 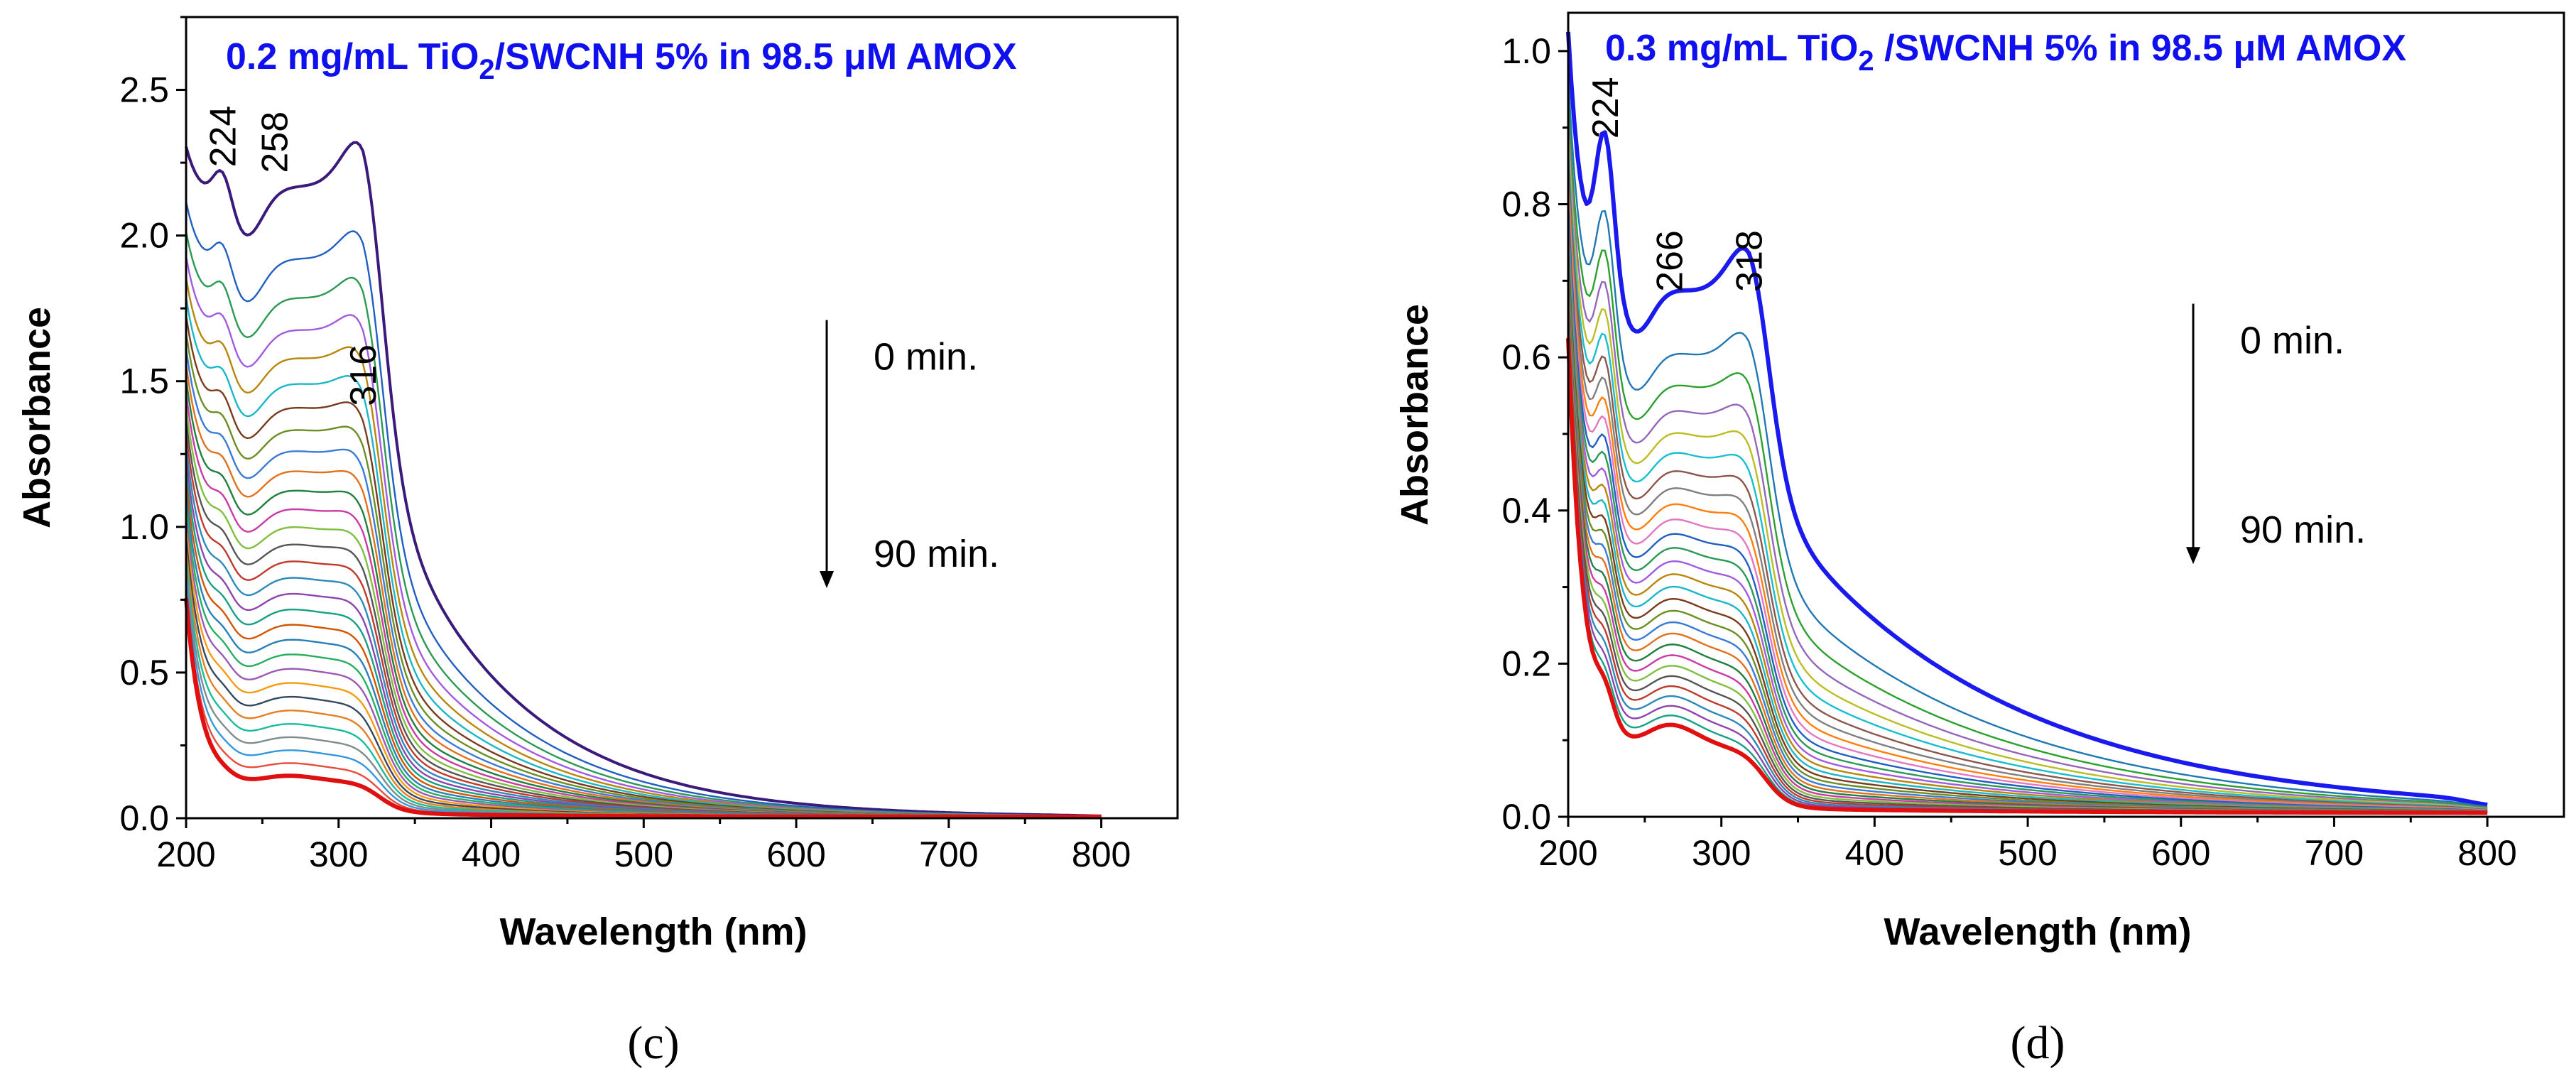 What do you see at coordinates (1670, 261) in the screenshot?
I see `peak-label: 266` at bounding box center [1670, 261].